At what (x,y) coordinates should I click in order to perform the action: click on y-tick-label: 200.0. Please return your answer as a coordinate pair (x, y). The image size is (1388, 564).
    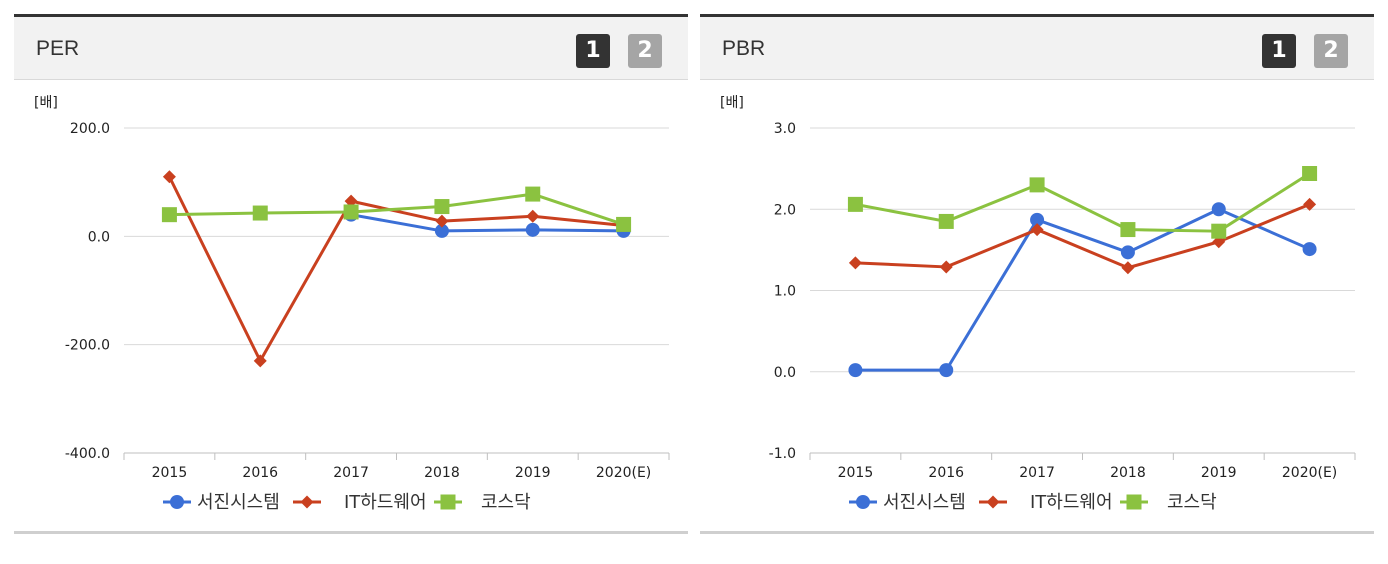
    Looking at the image, I should click on (90, 129).